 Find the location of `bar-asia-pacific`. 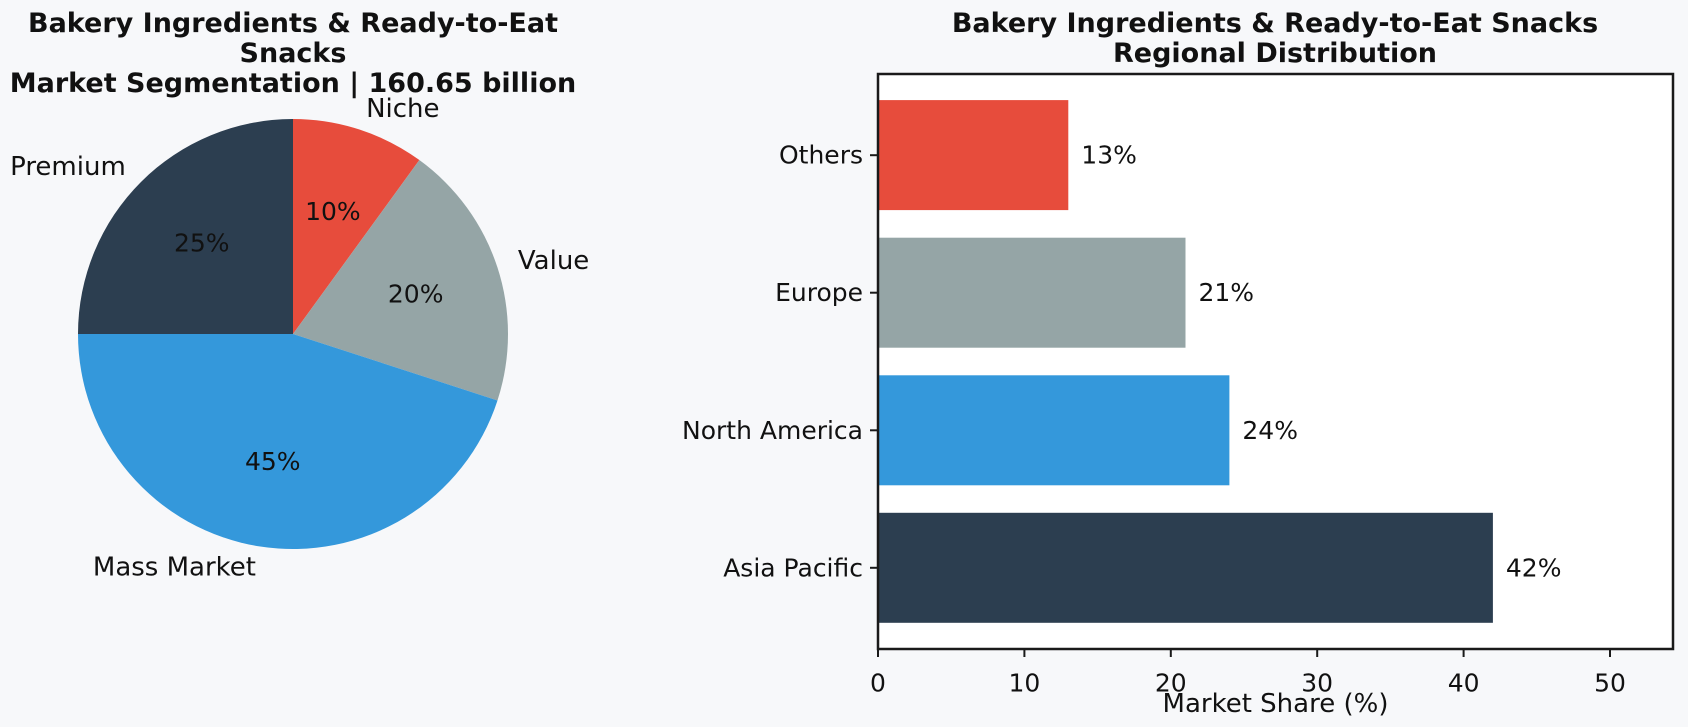

bar-asia-pacific is located at coordinates (1185, 567).